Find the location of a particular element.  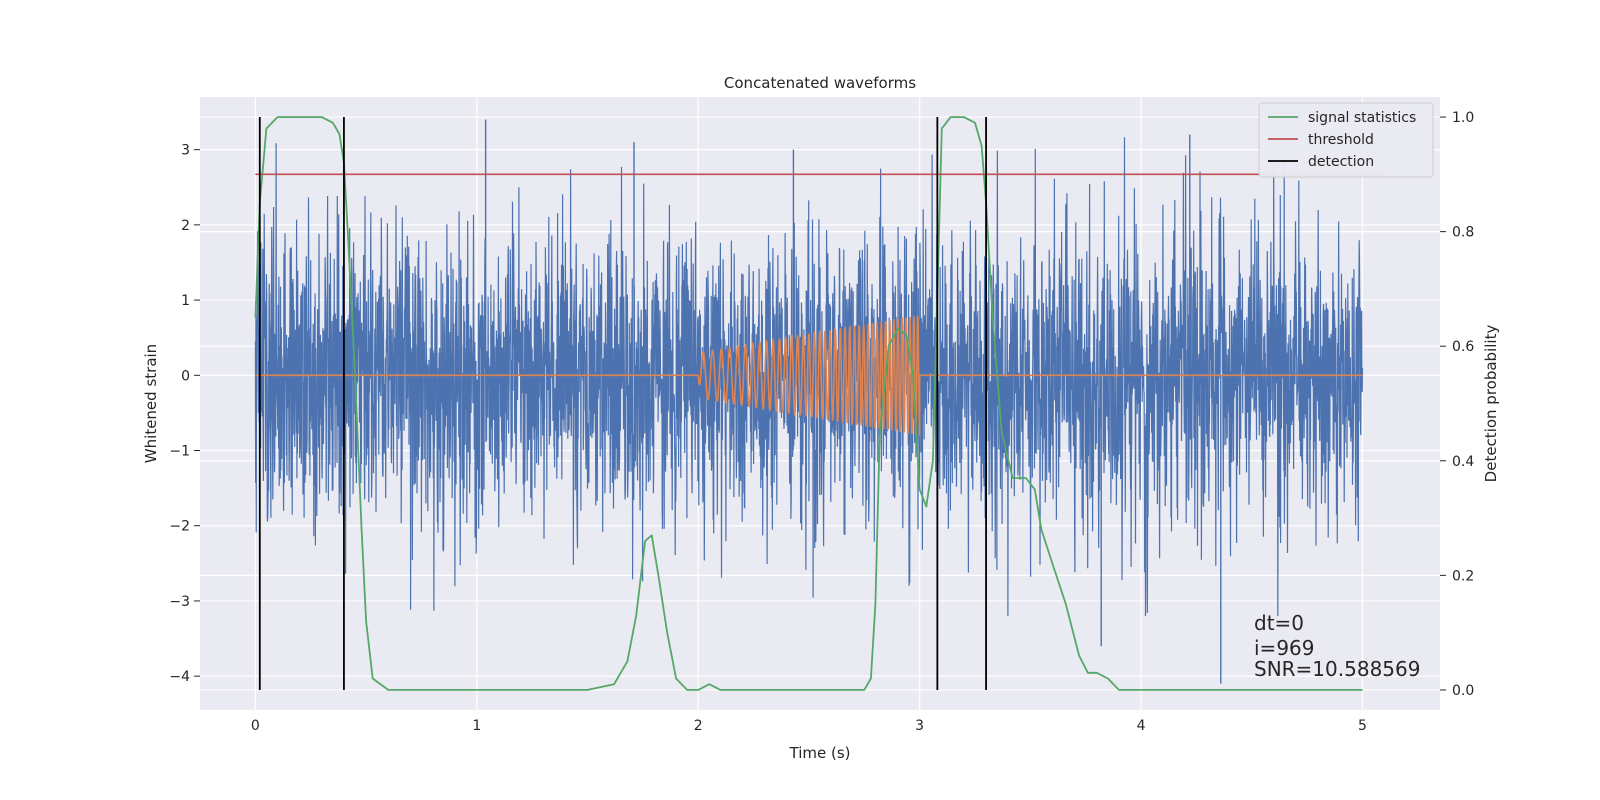

tick-label-x: 0 is located at coordinates (255, 726).